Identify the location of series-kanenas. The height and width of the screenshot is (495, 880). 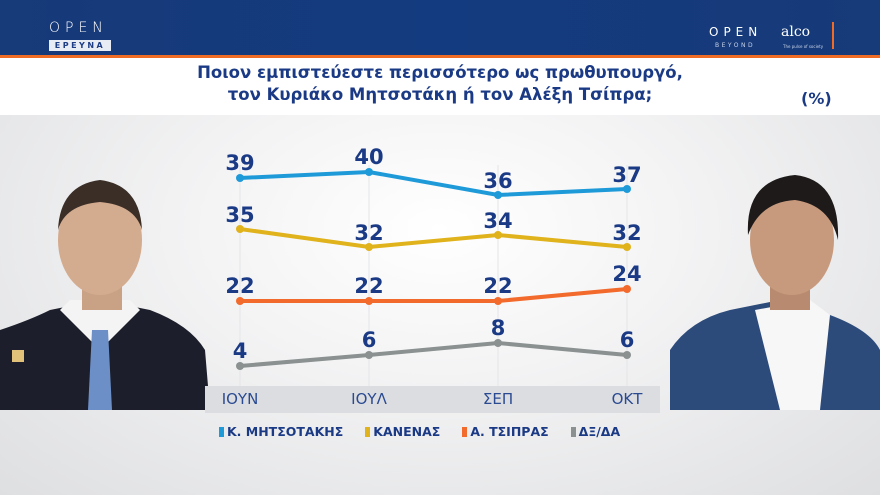
(433, 238).